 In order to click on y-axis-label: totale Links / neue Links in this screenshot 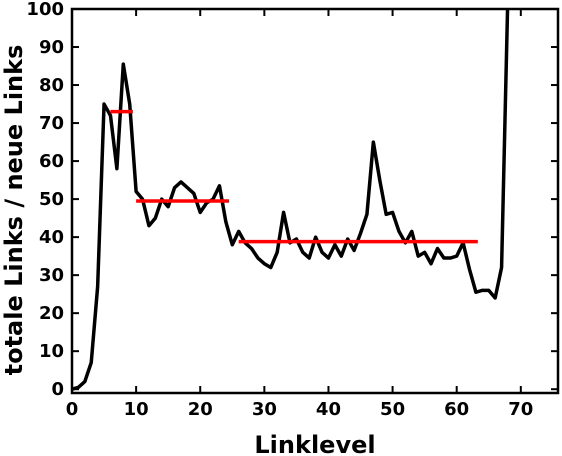, I will do `click(14, 210)`.